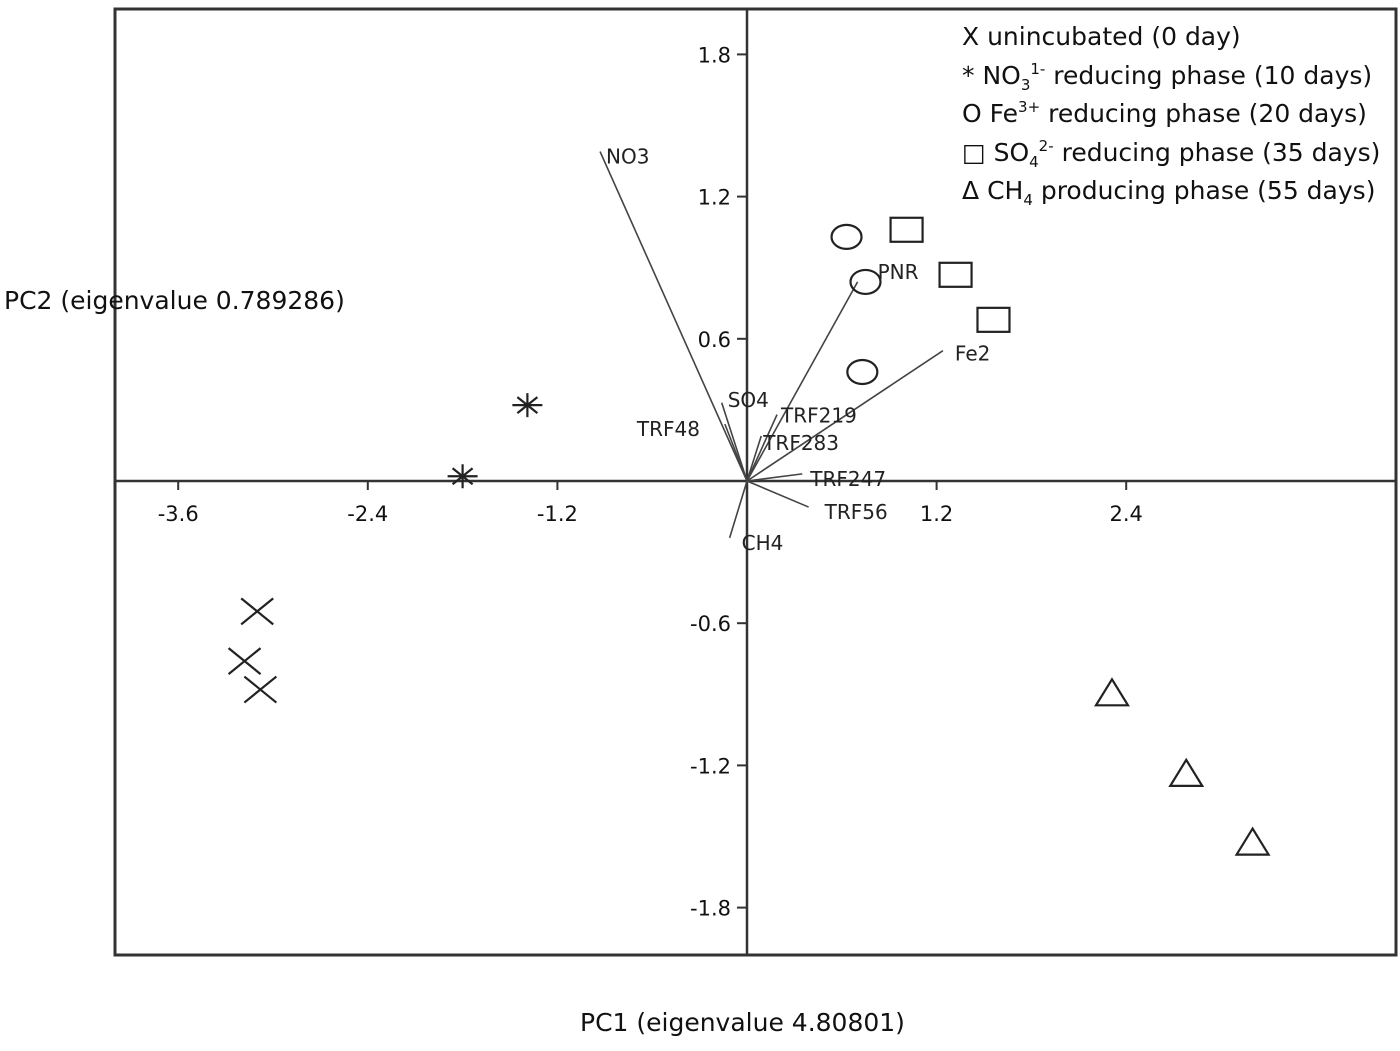 This screenshot has width=1400, height=1051. I want to click on loading-vector-fe2, so click(845, 415).